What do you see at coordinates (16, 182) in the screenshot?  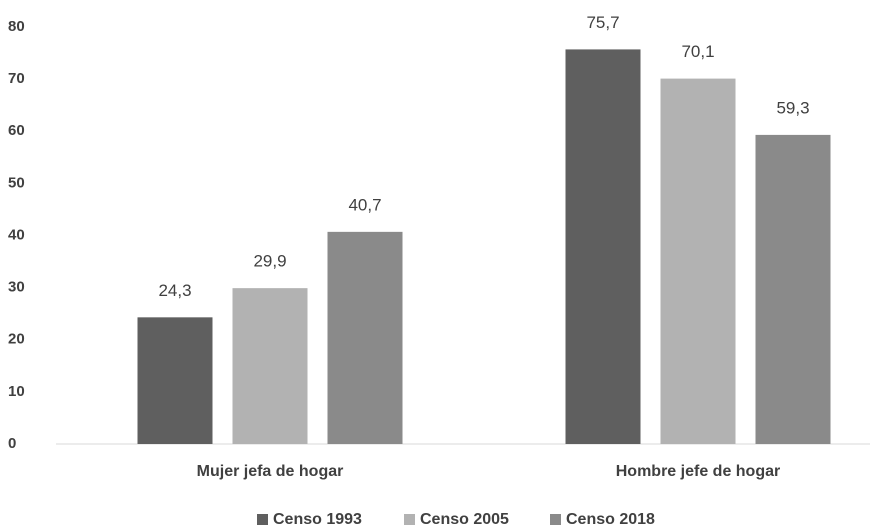 I see `y-tick-label: 50` at bounding box center [16, 182].